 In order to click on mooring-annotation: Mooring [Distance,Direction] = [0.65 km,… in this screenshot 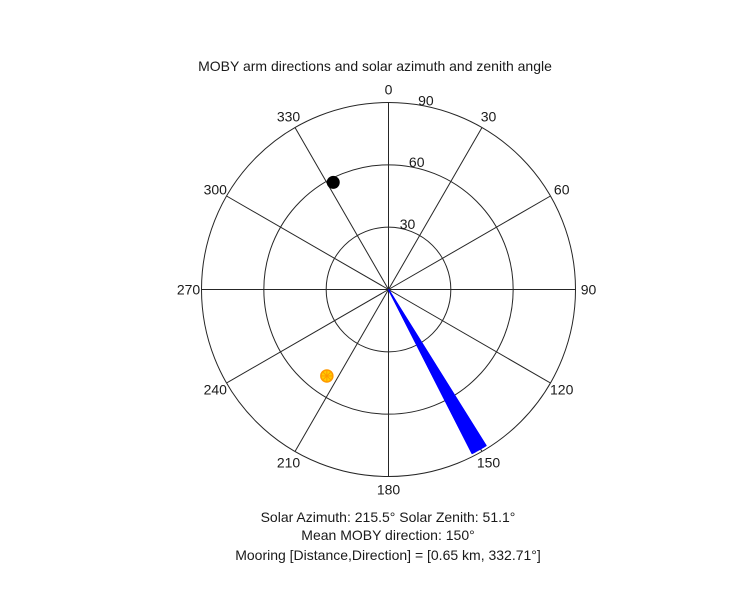, I will do `click(388, 555)`.